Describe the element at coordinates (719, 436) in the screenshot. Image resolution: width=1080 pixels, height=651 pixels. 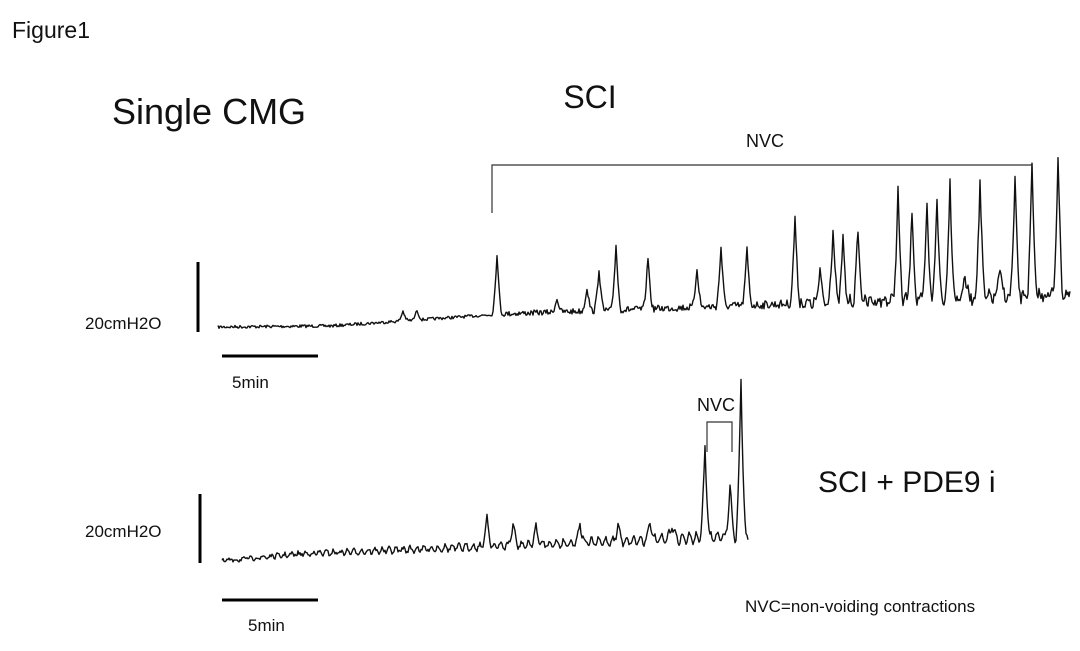
I see `nvc-bracket` at that location.